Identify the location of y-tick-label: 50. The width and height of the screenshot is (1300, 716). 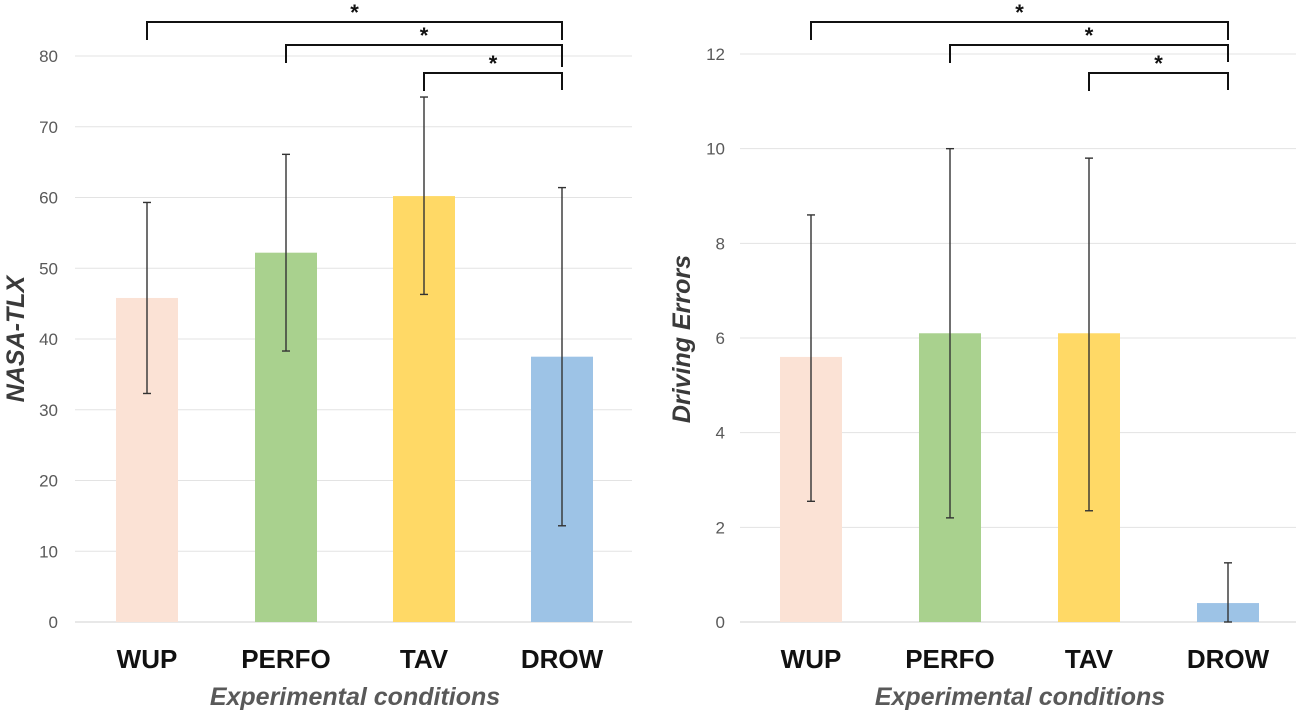
(48, 268).